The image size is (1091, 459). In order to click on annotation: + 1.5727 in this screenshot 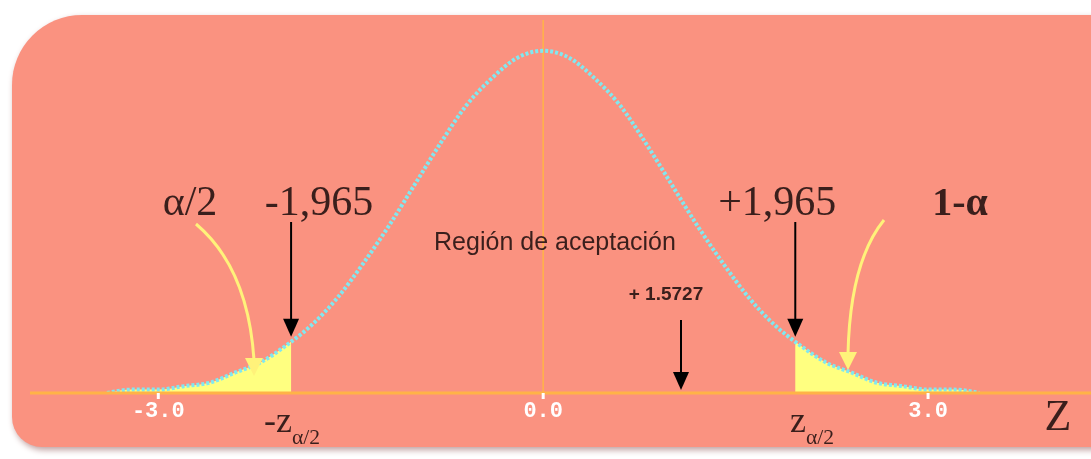, I will do `click(666, 293)`.